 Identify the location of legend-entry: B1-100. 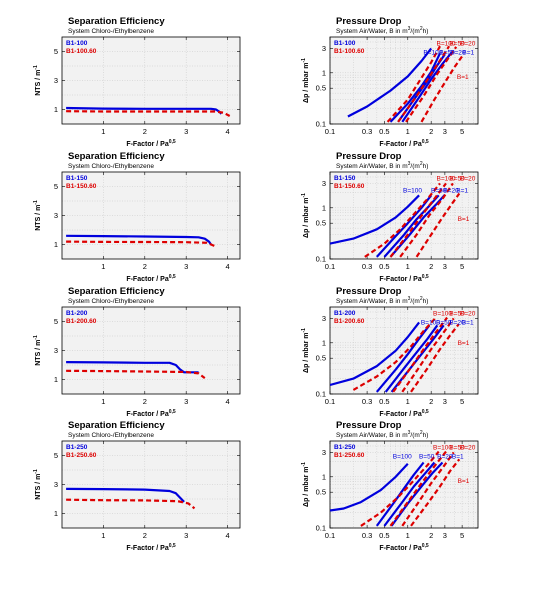
(345, 43).